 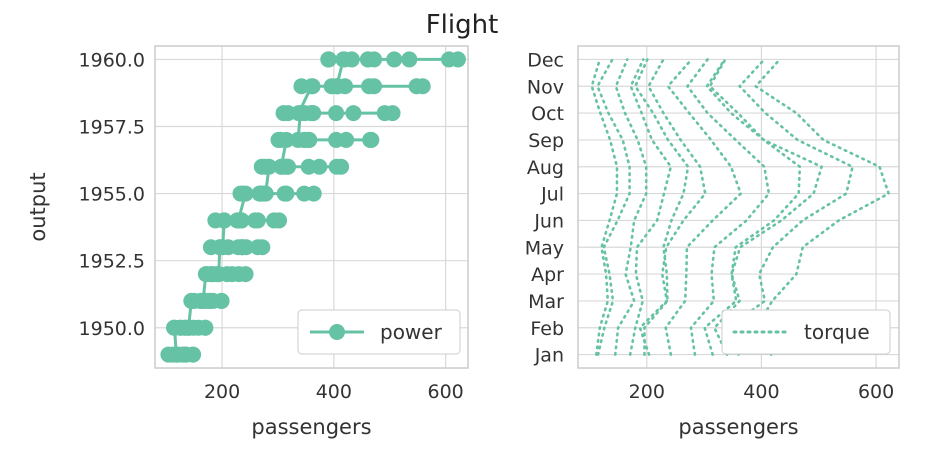 What do you see at coordinates (547, 114) in the screenshot?
I see `right-y-tick-label: Oct` at bounding box center [547, 114].